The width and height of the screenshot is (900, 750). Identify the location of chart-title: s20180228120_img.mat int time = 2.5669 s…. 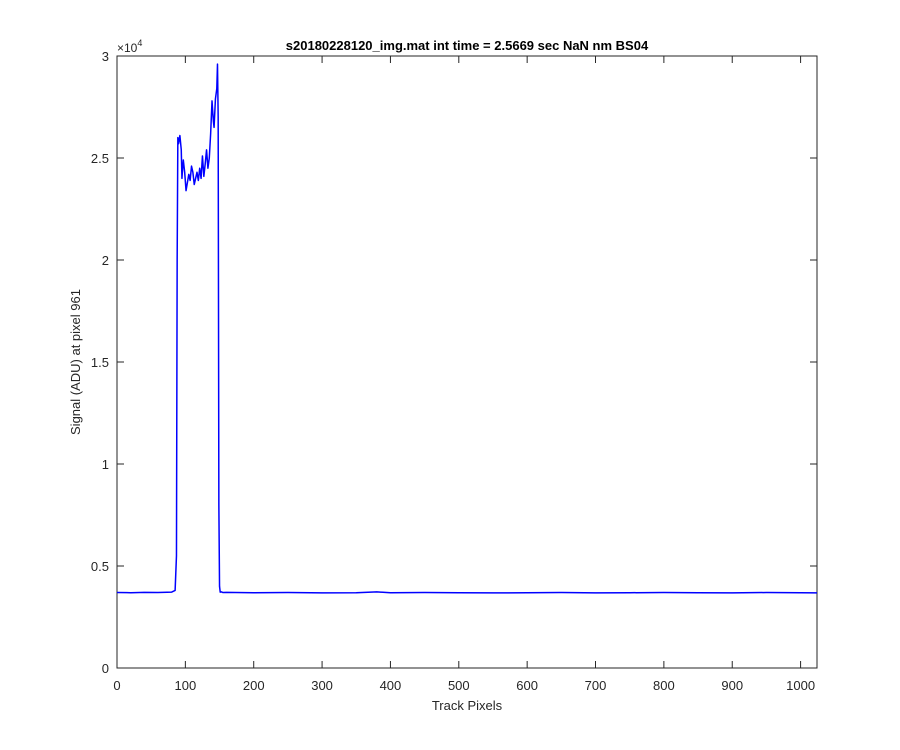
(467, 45).